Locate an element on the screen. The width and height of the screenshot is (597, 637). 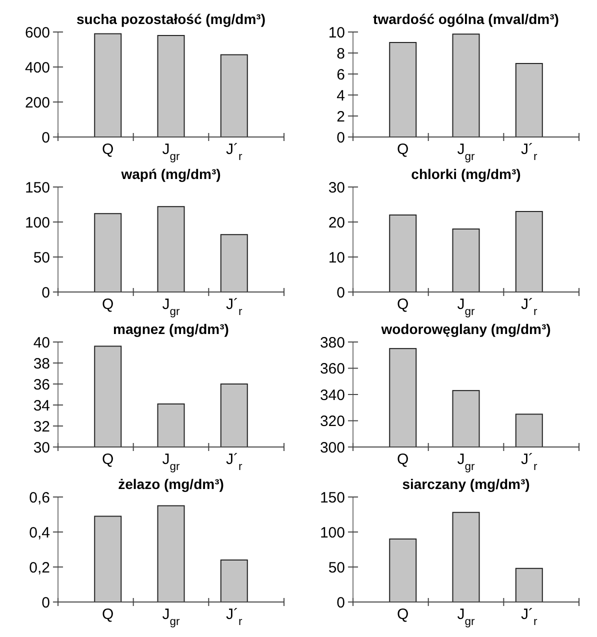
y-tick-label: 320 is located at coordinates (332, 421).